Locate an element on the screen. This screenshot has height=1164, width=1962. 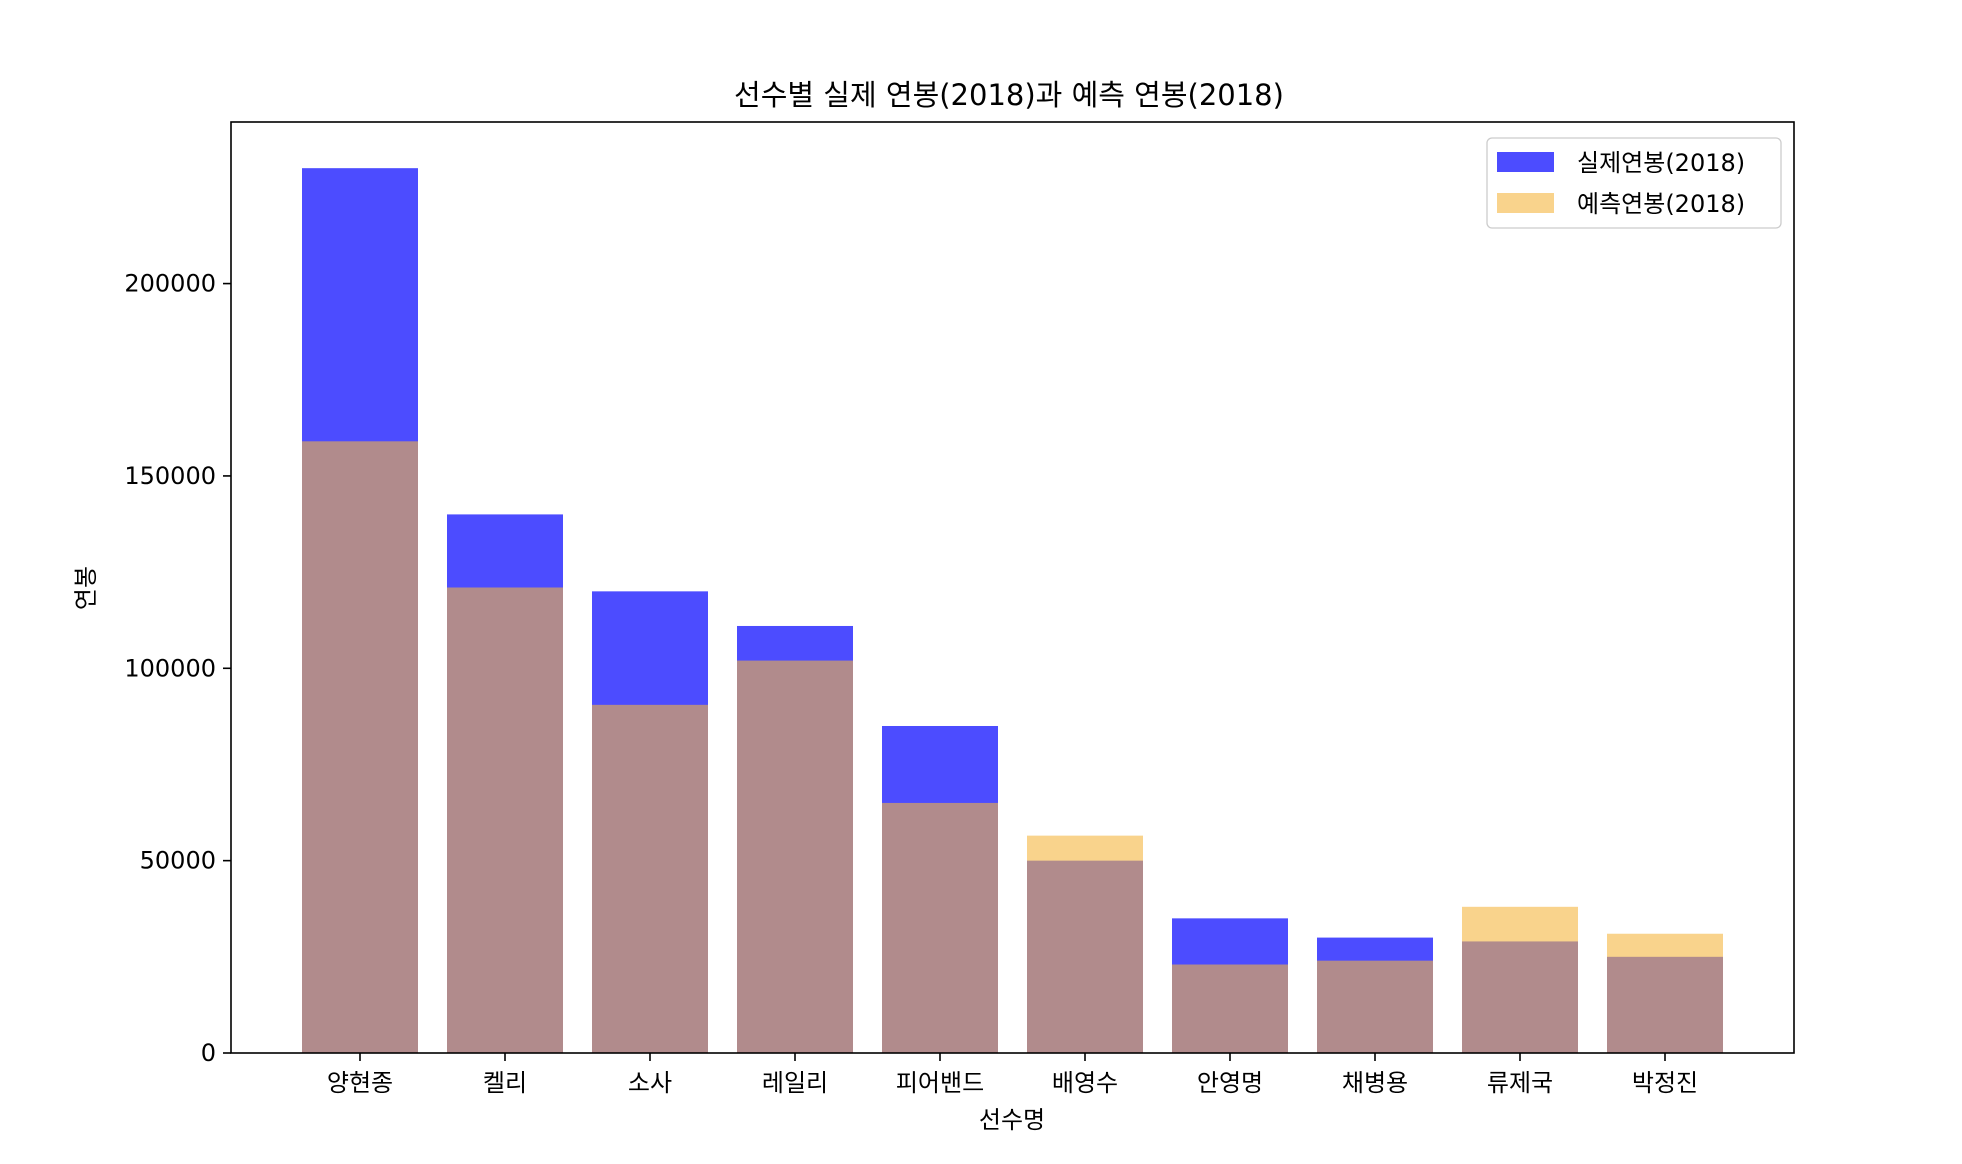
y-tick-label-3: 150000 is located at coordinates (170, 476).